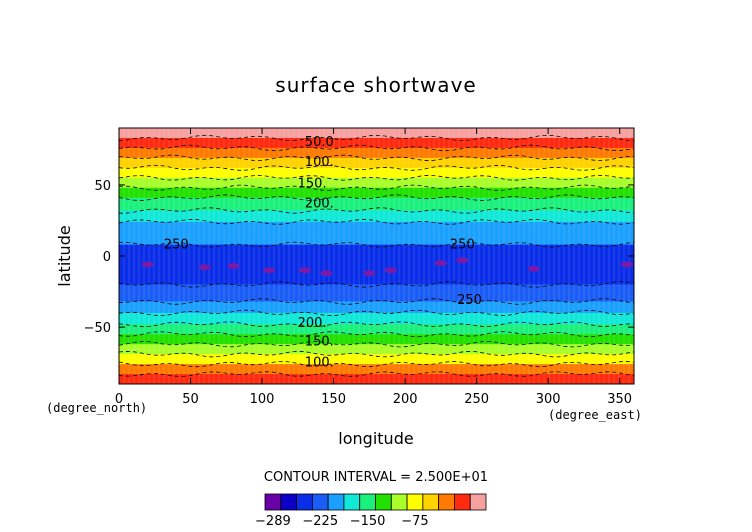  Describe the element at coordinates (64, 255) in the screenshot. I see `y-axis-label: latitude` at that location.